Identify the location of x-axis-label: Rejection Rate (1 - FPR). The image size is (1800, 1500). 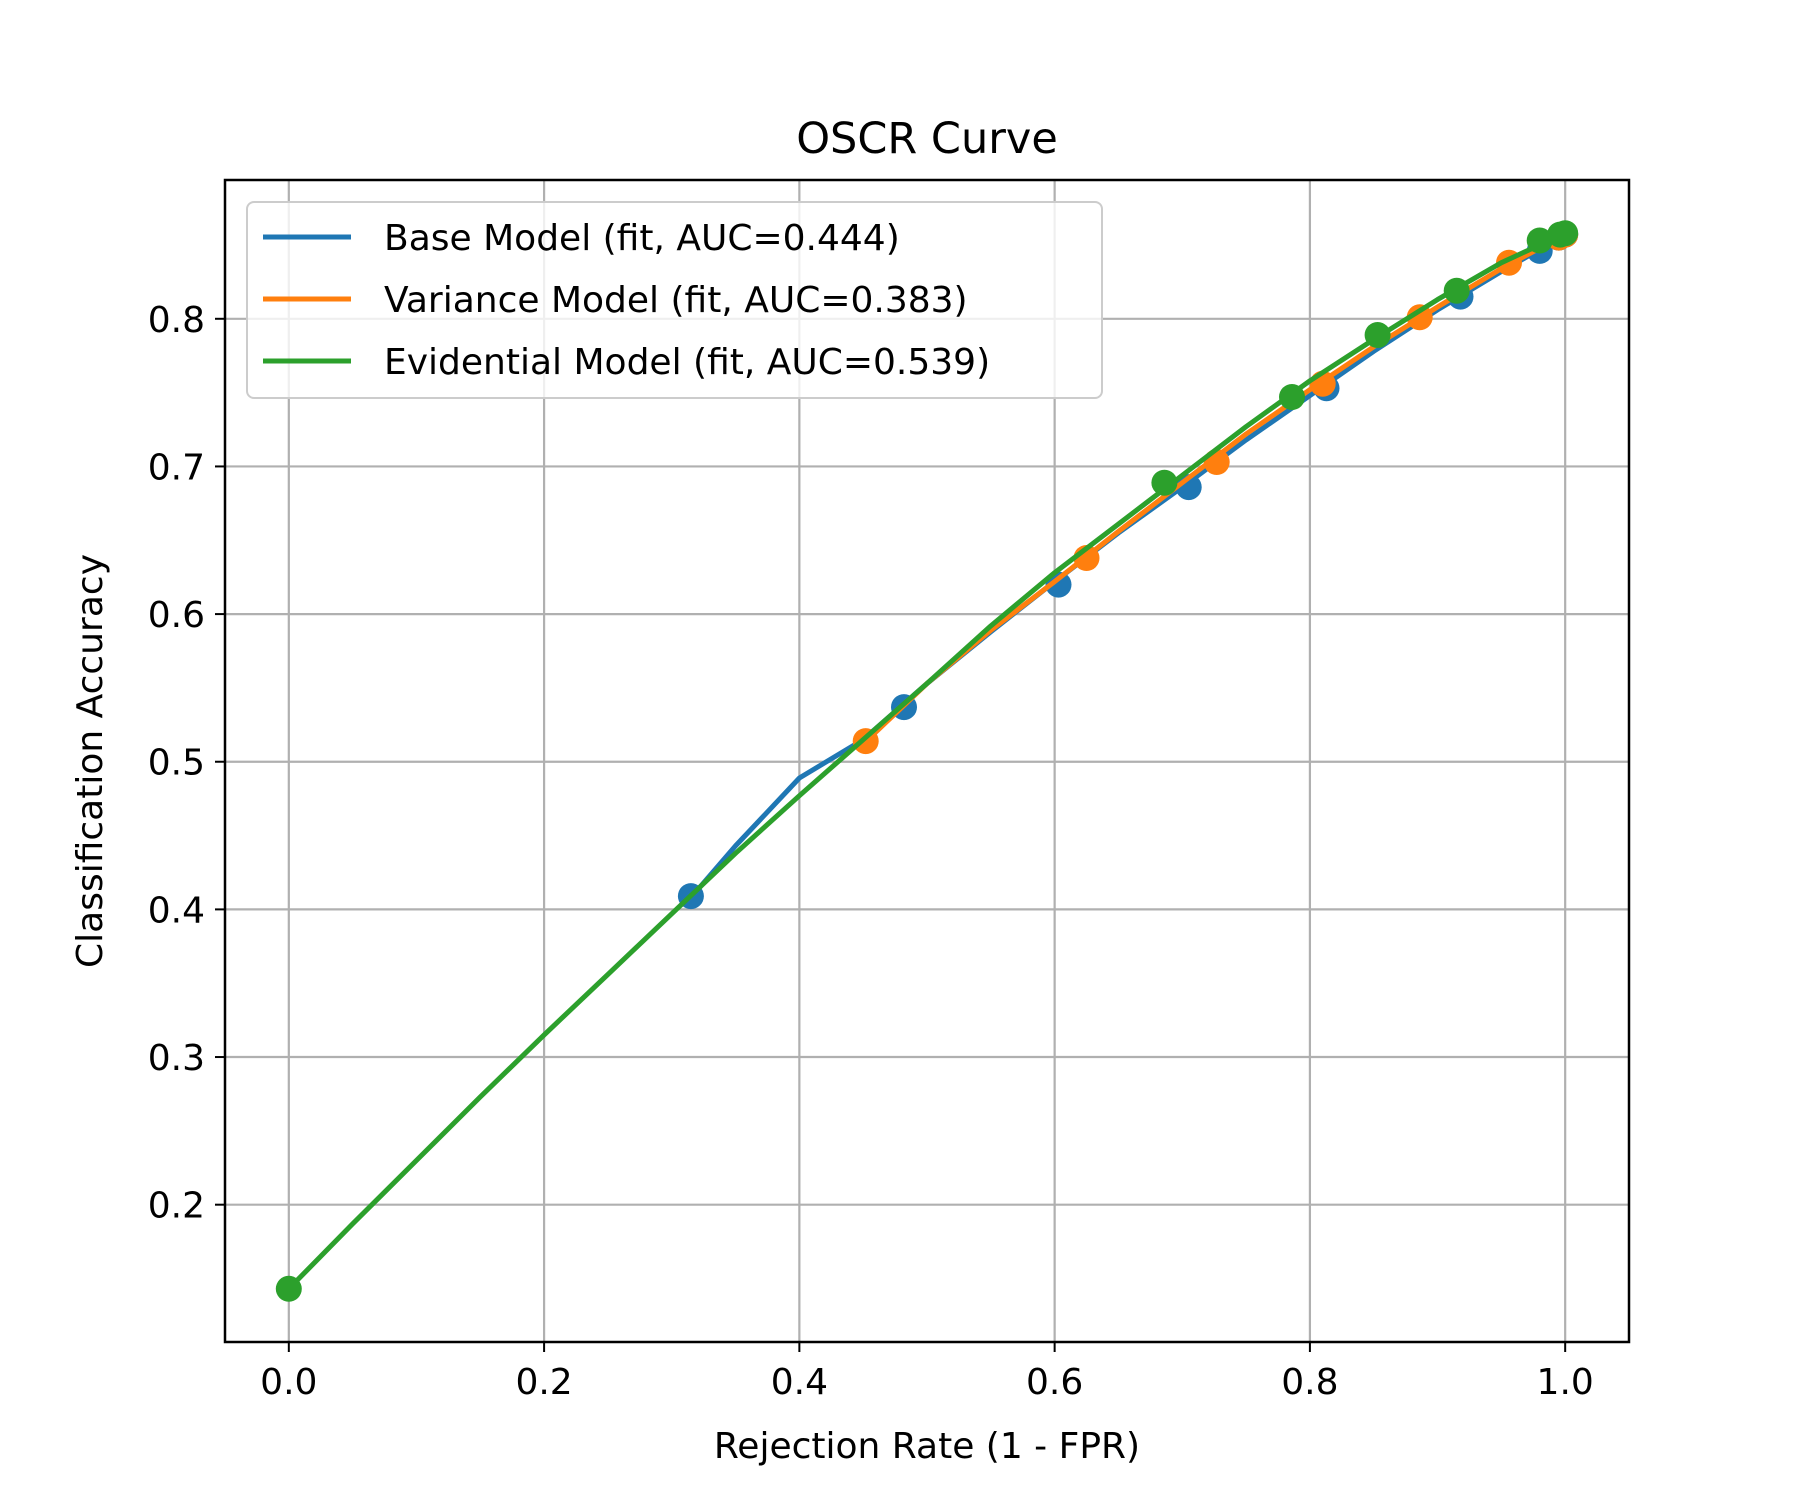
(927, 1446).